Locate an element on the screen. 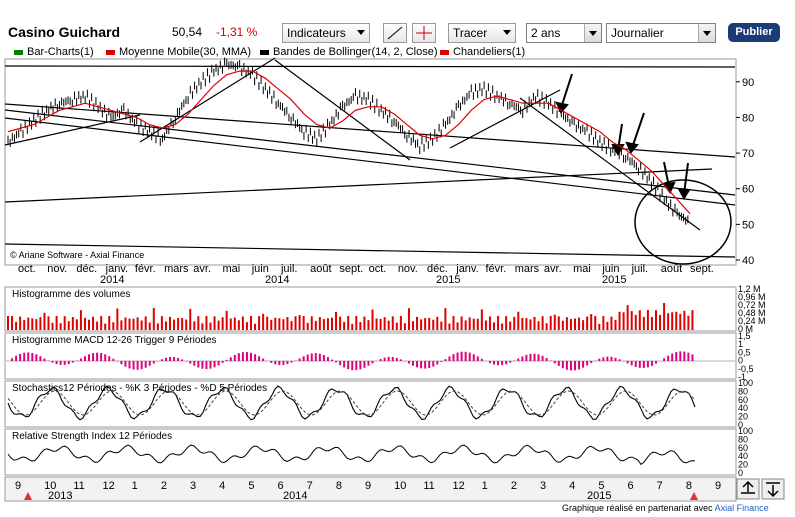 The width and height of the screenshot is (795, 517). panel-tick-label: 1,5 is located at coordinates (744, 336).